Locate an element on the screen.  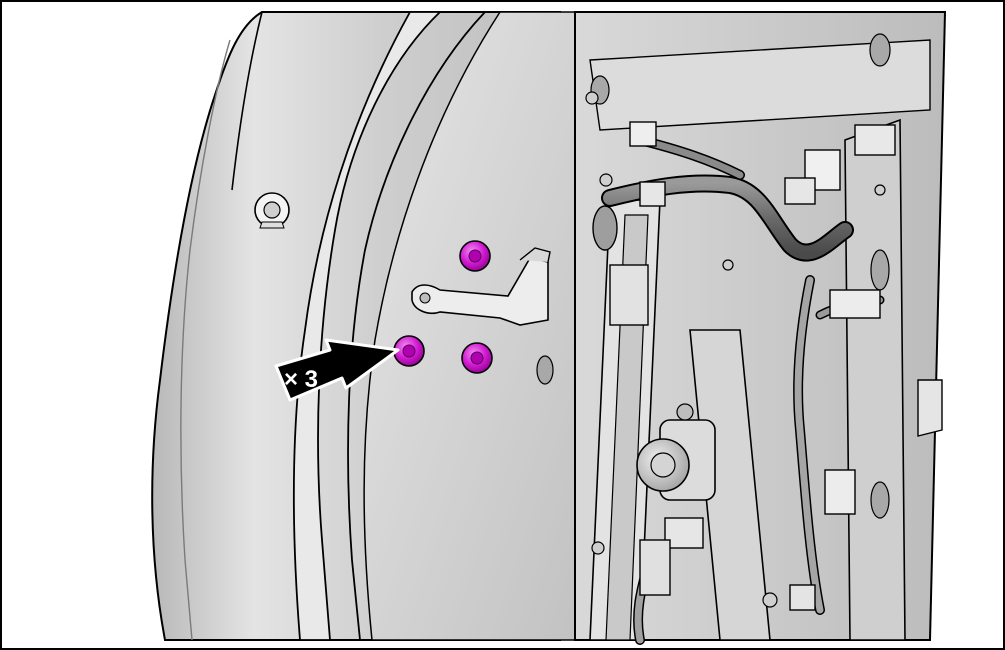
door-flange is located at coordinates (367, 326).